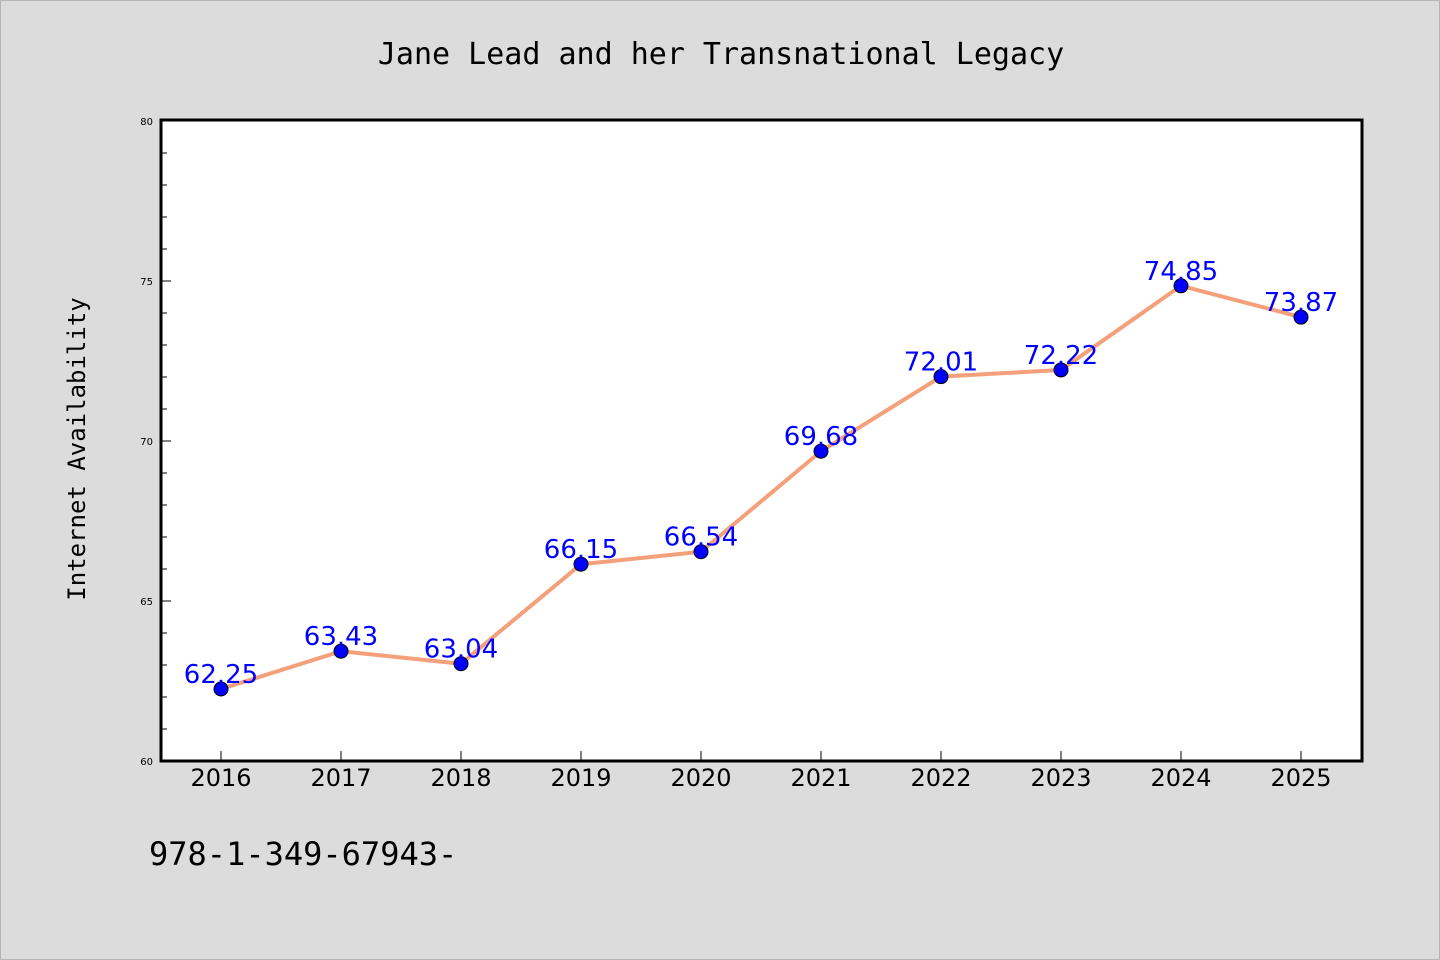 This screenshot has width=1440, height=960. What do you see at coordinates (221, 675) in the screenshot?
I see `data-label: 62.25` at bounding box center [221, 675].